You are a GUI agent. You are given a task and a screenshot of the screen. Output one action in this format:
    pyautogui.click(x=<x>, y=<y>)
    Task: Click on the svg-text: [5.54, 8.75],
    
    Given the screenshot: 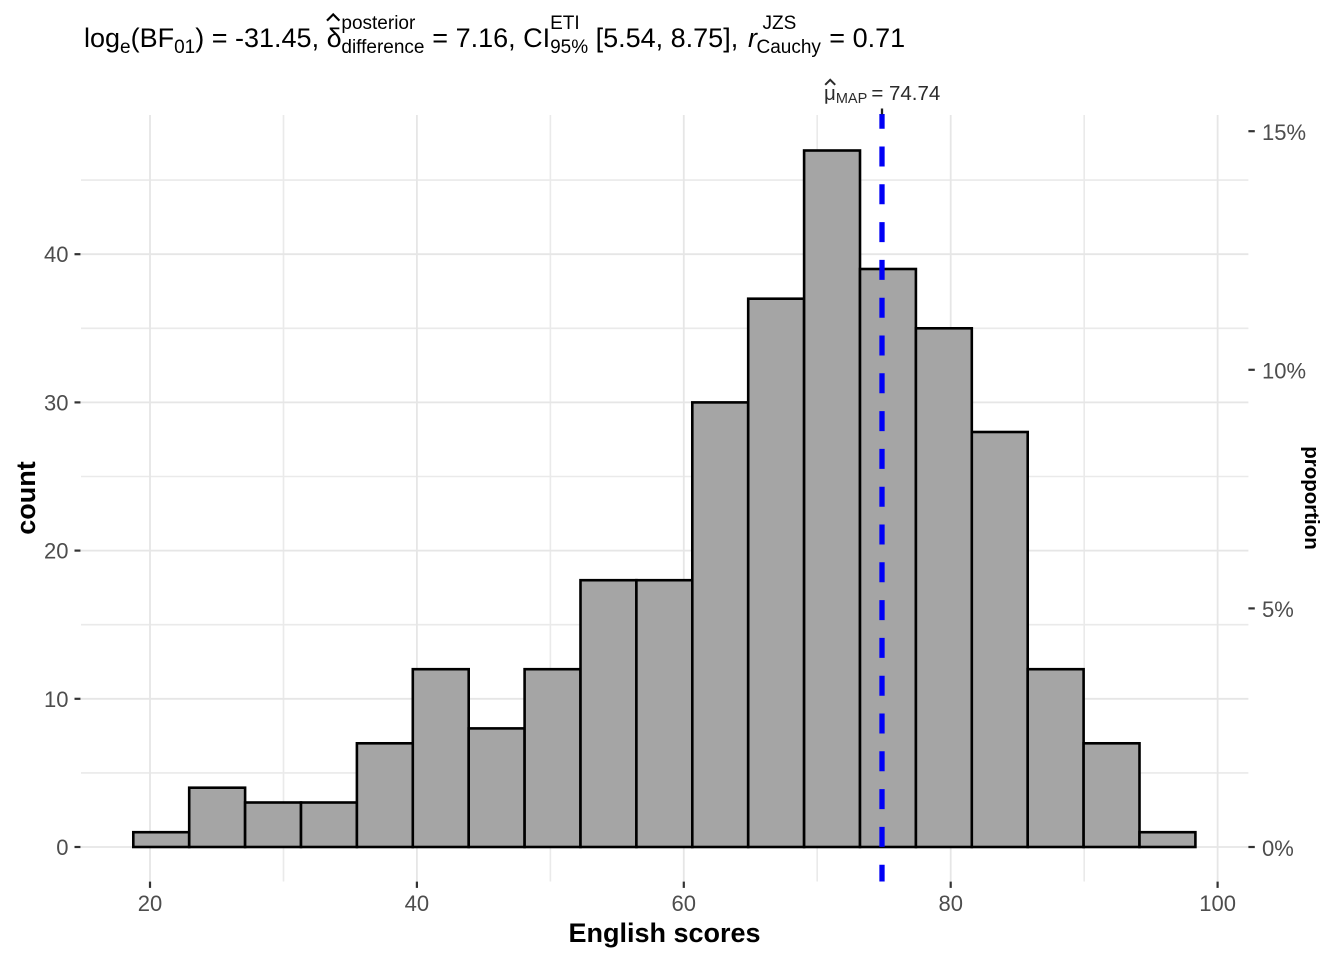 What is the action you would take?
    pyautogui.click(x=667, y=38)
    